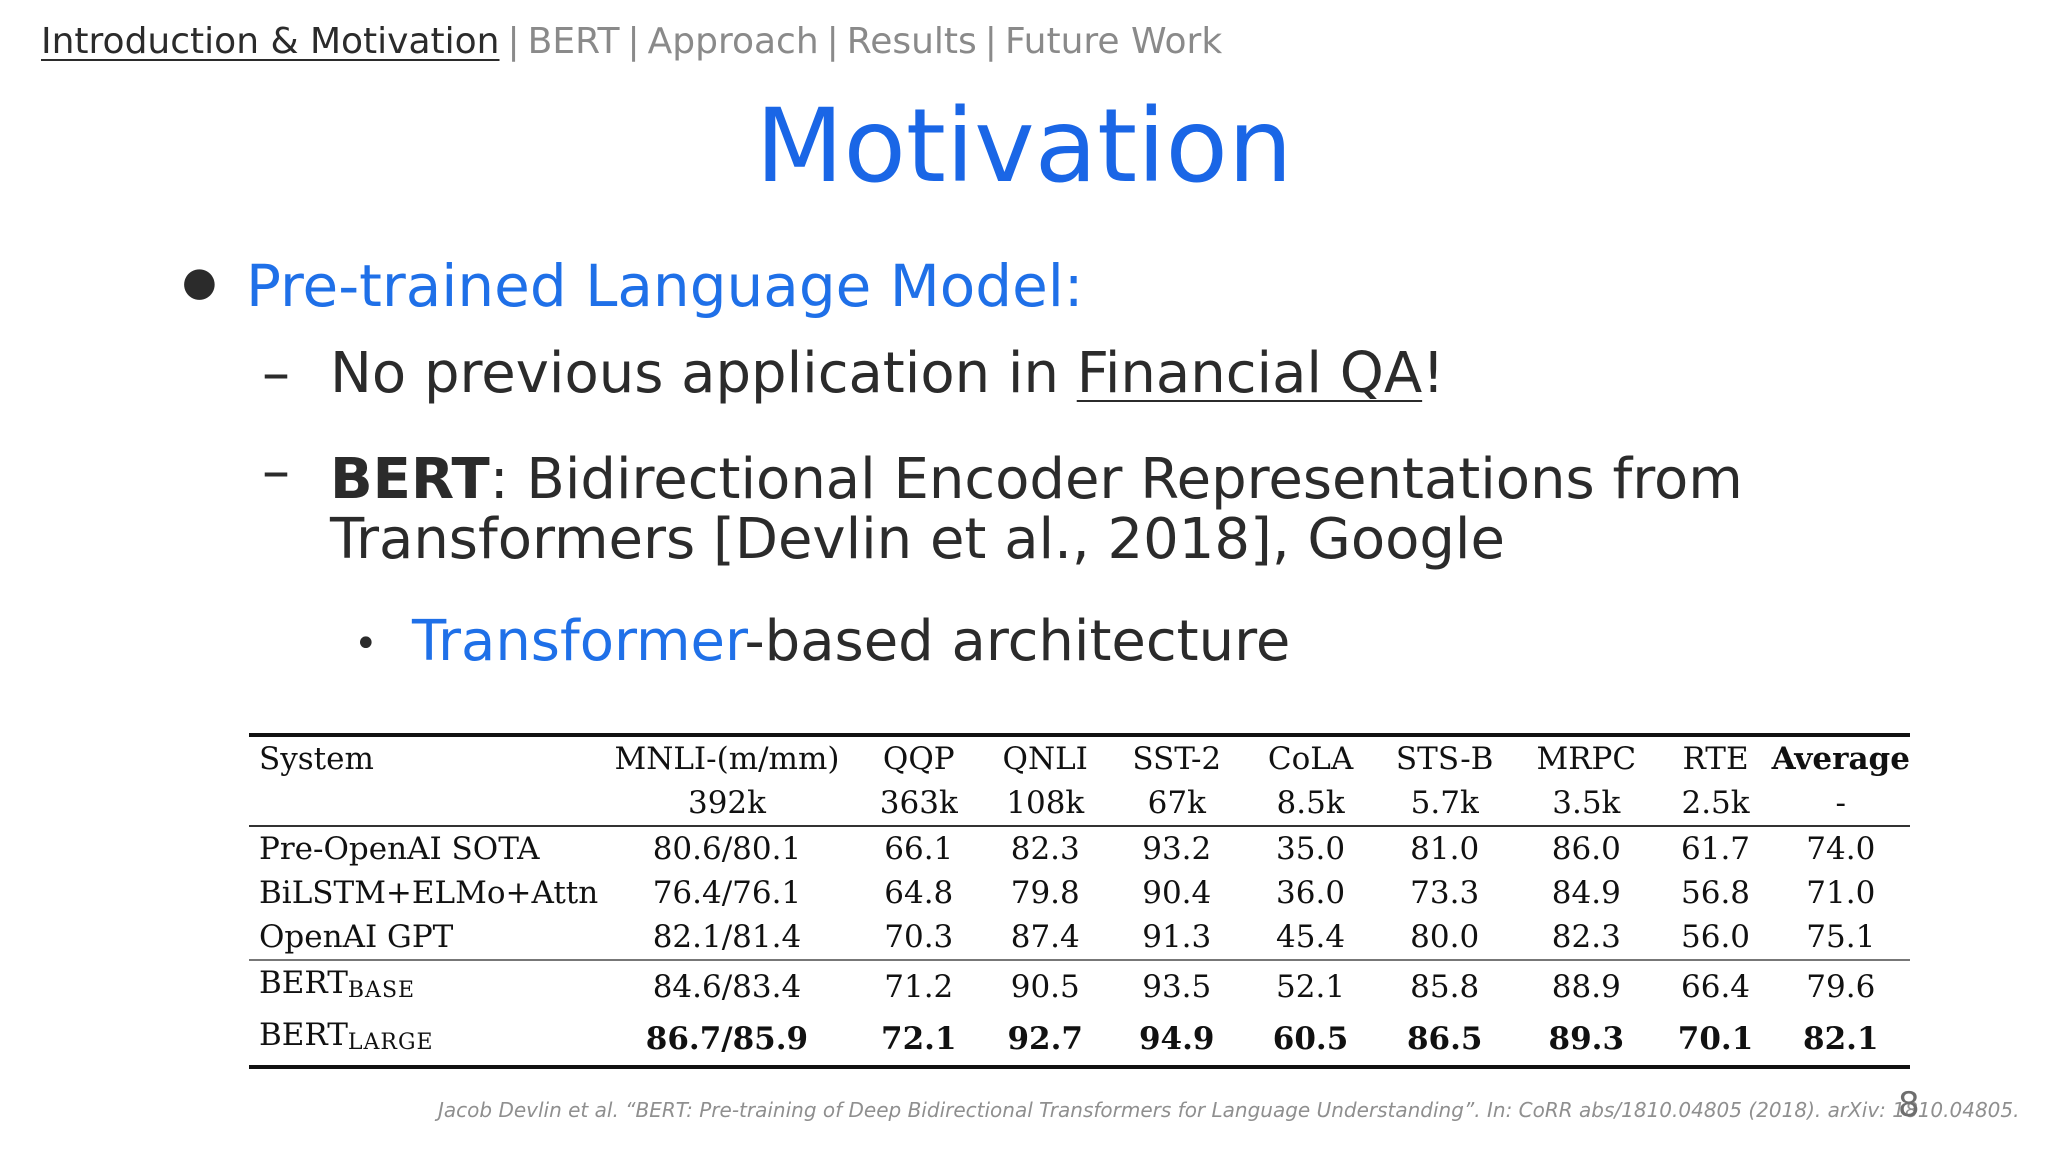  Describe the element at coordinates (270, 41) in the screenshot. I see `nav-item-introduction: Introduction & Motivation` at that location.